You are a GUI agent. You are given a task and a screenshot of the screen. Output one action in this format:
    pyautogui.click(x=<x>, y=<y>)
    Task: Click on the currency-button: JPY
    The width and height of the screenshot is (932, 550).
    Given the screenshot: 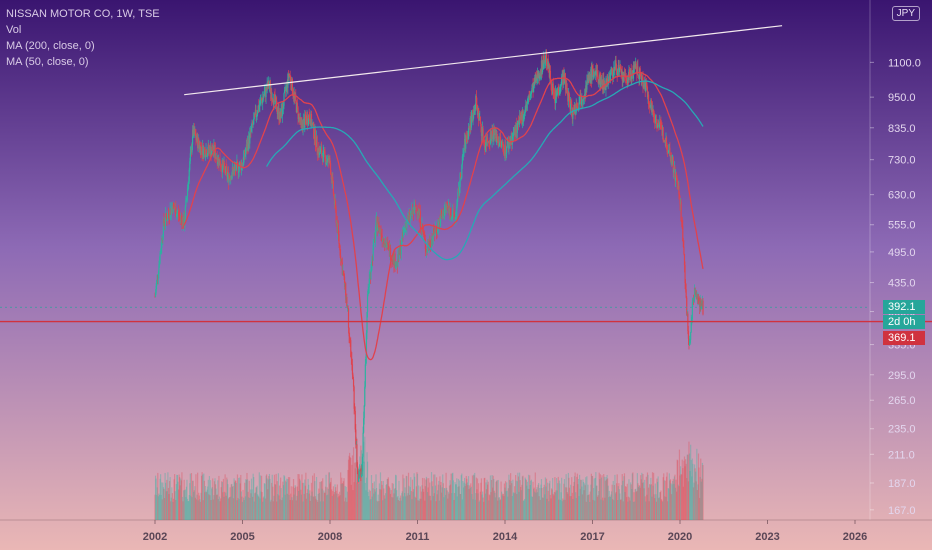 What is the action you would take?
    pyautogui.click(x=905, y=13)
    